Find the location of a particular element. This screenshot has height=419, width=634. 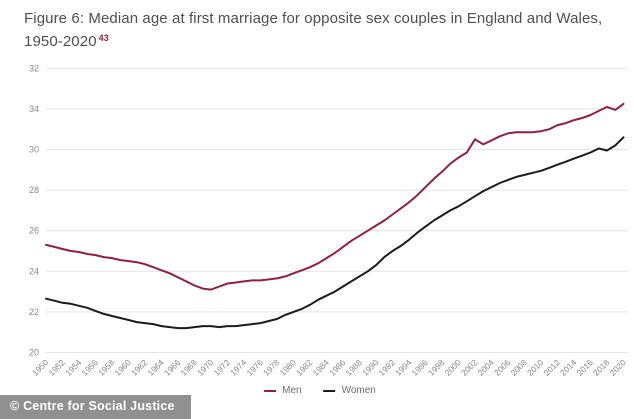

x-axis-tick-label: 1968 is located at coordinates (188, 367).